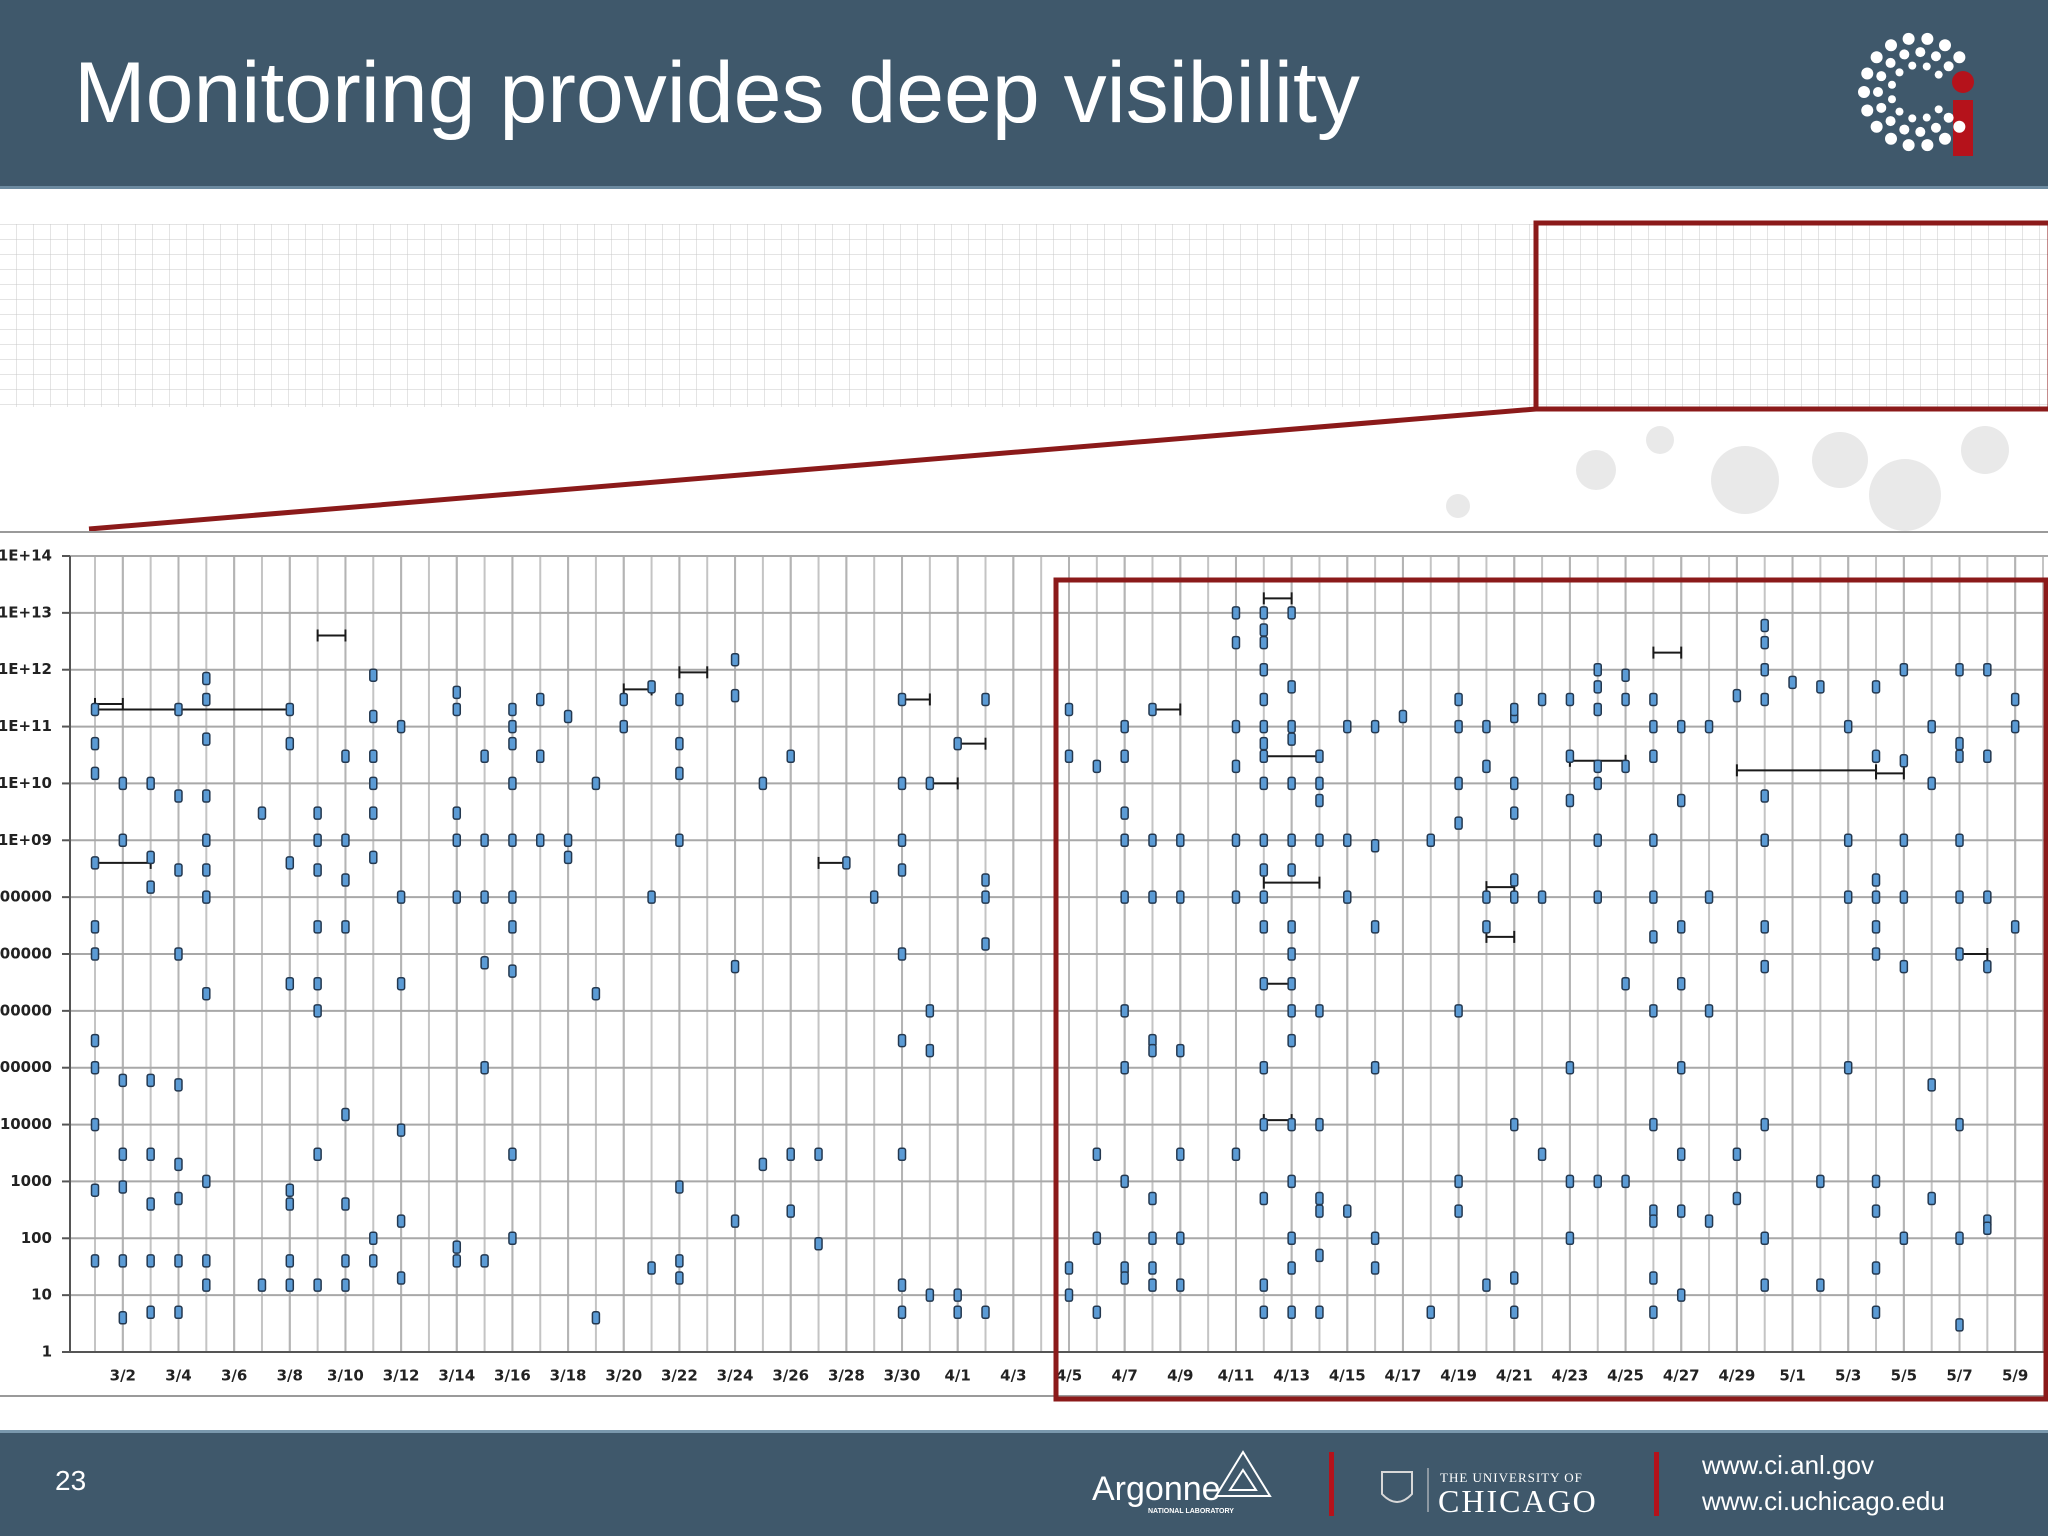  I want to click on x-tick-label: 5/9, so click(2015, 1376).